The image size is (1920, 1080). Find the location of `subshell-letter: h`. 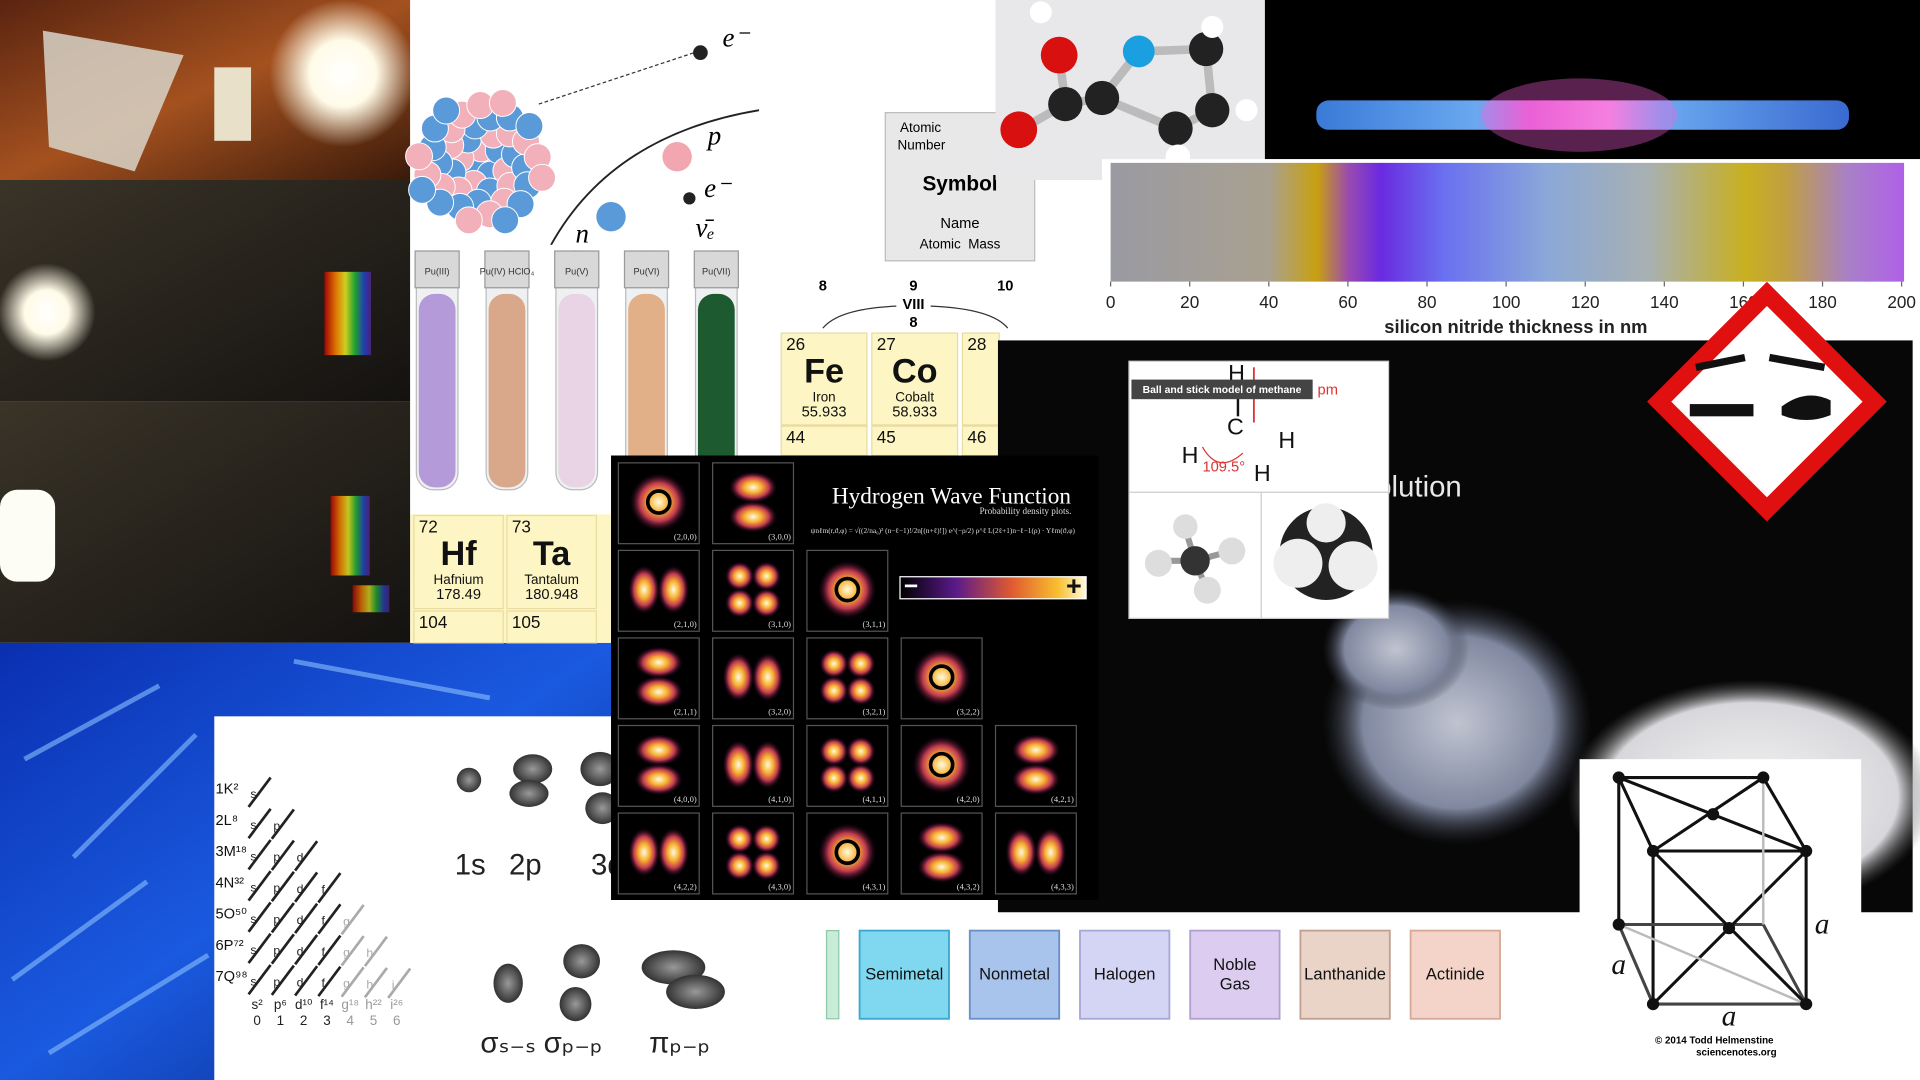

subshell-letter: h is located at coordinates (369, 953).